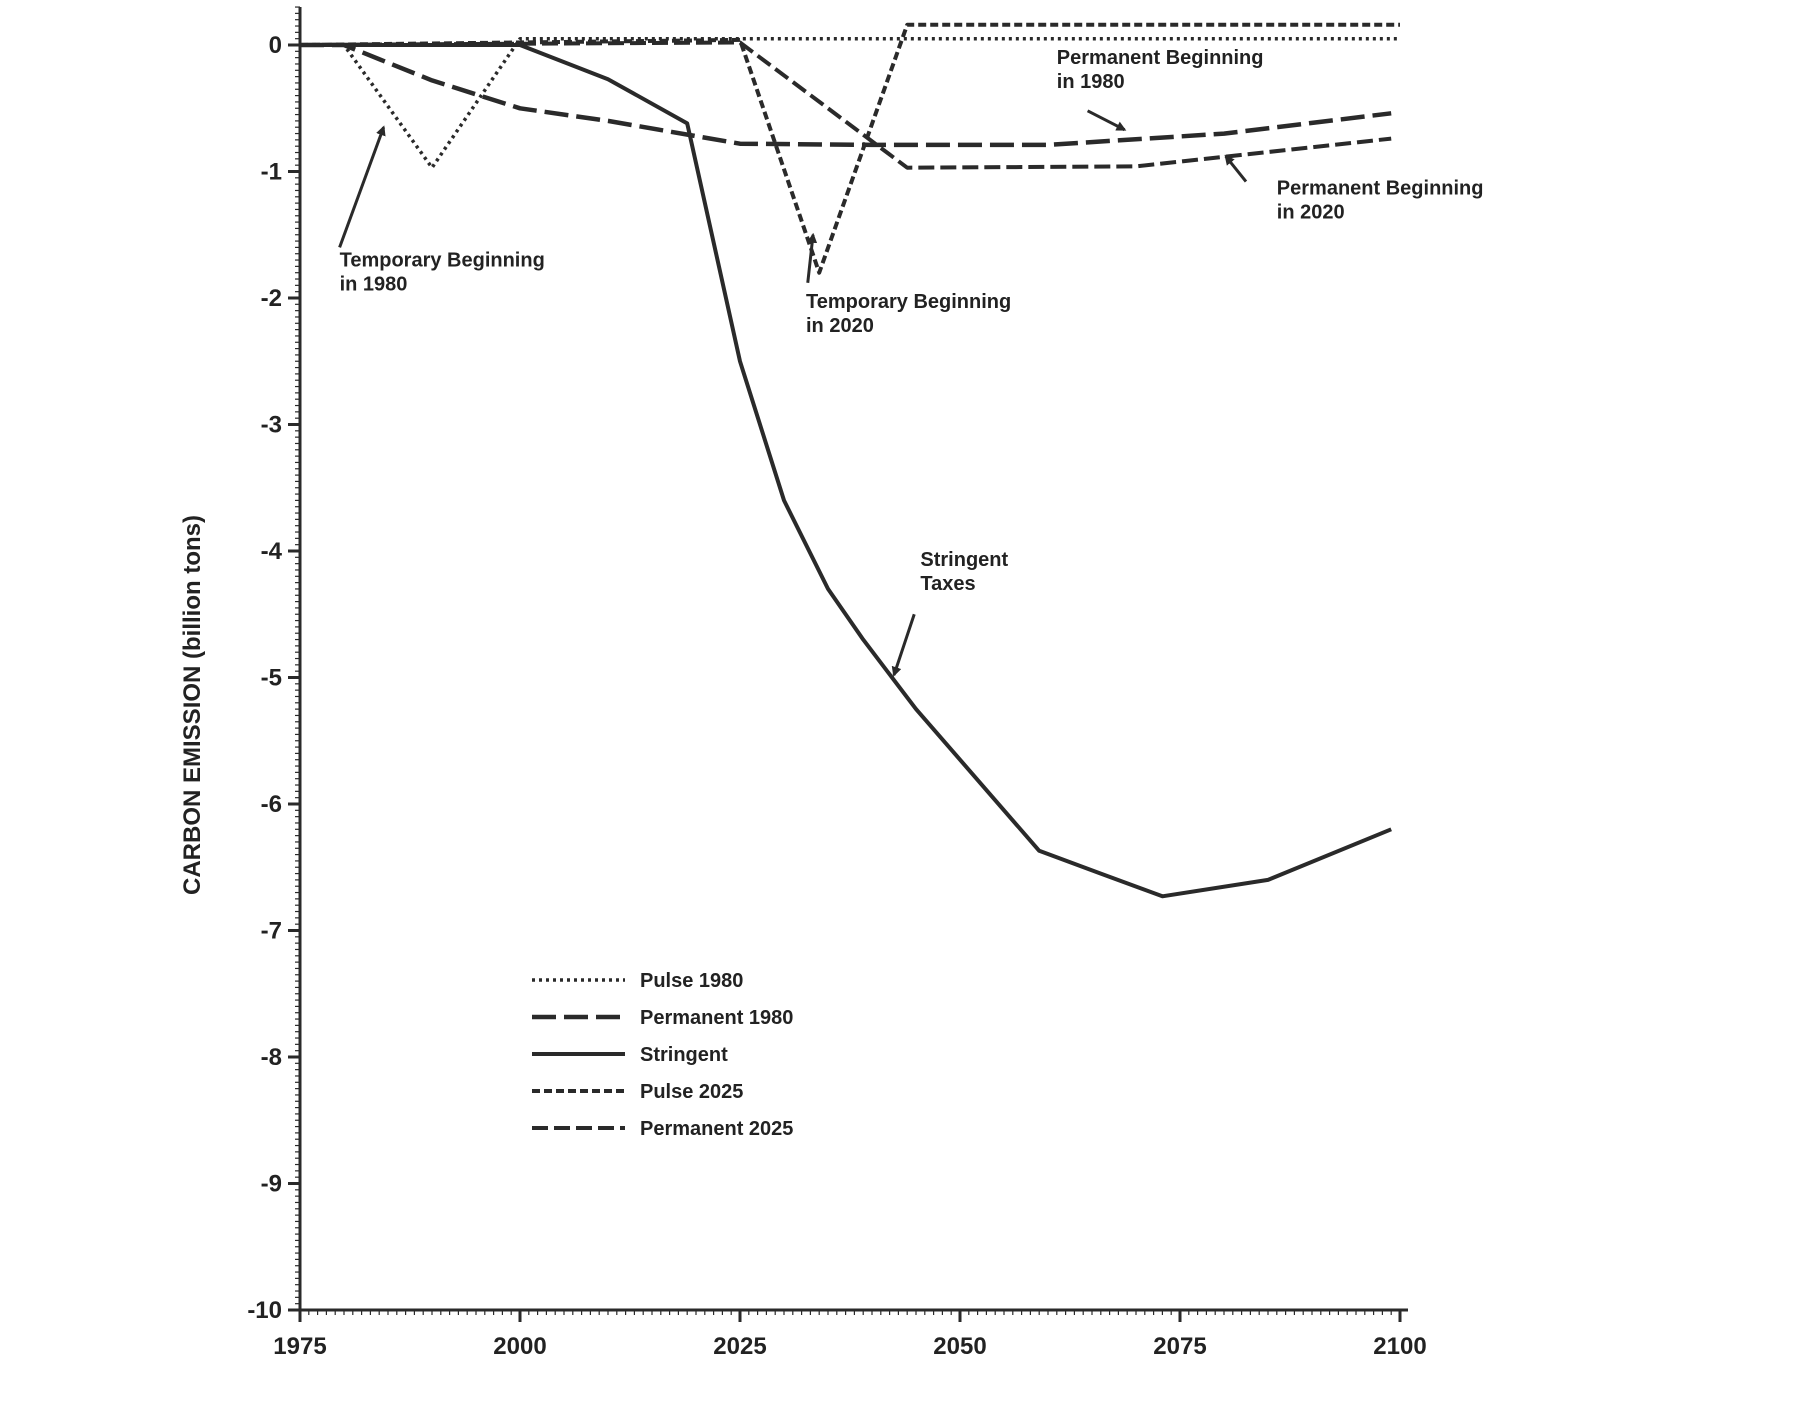 Image resolution: width=1800 pixels, height=1405 pixels. Describe the element at coordinates (275, 45) in the screenshot. I see `y-tick-label: 0` at that location.